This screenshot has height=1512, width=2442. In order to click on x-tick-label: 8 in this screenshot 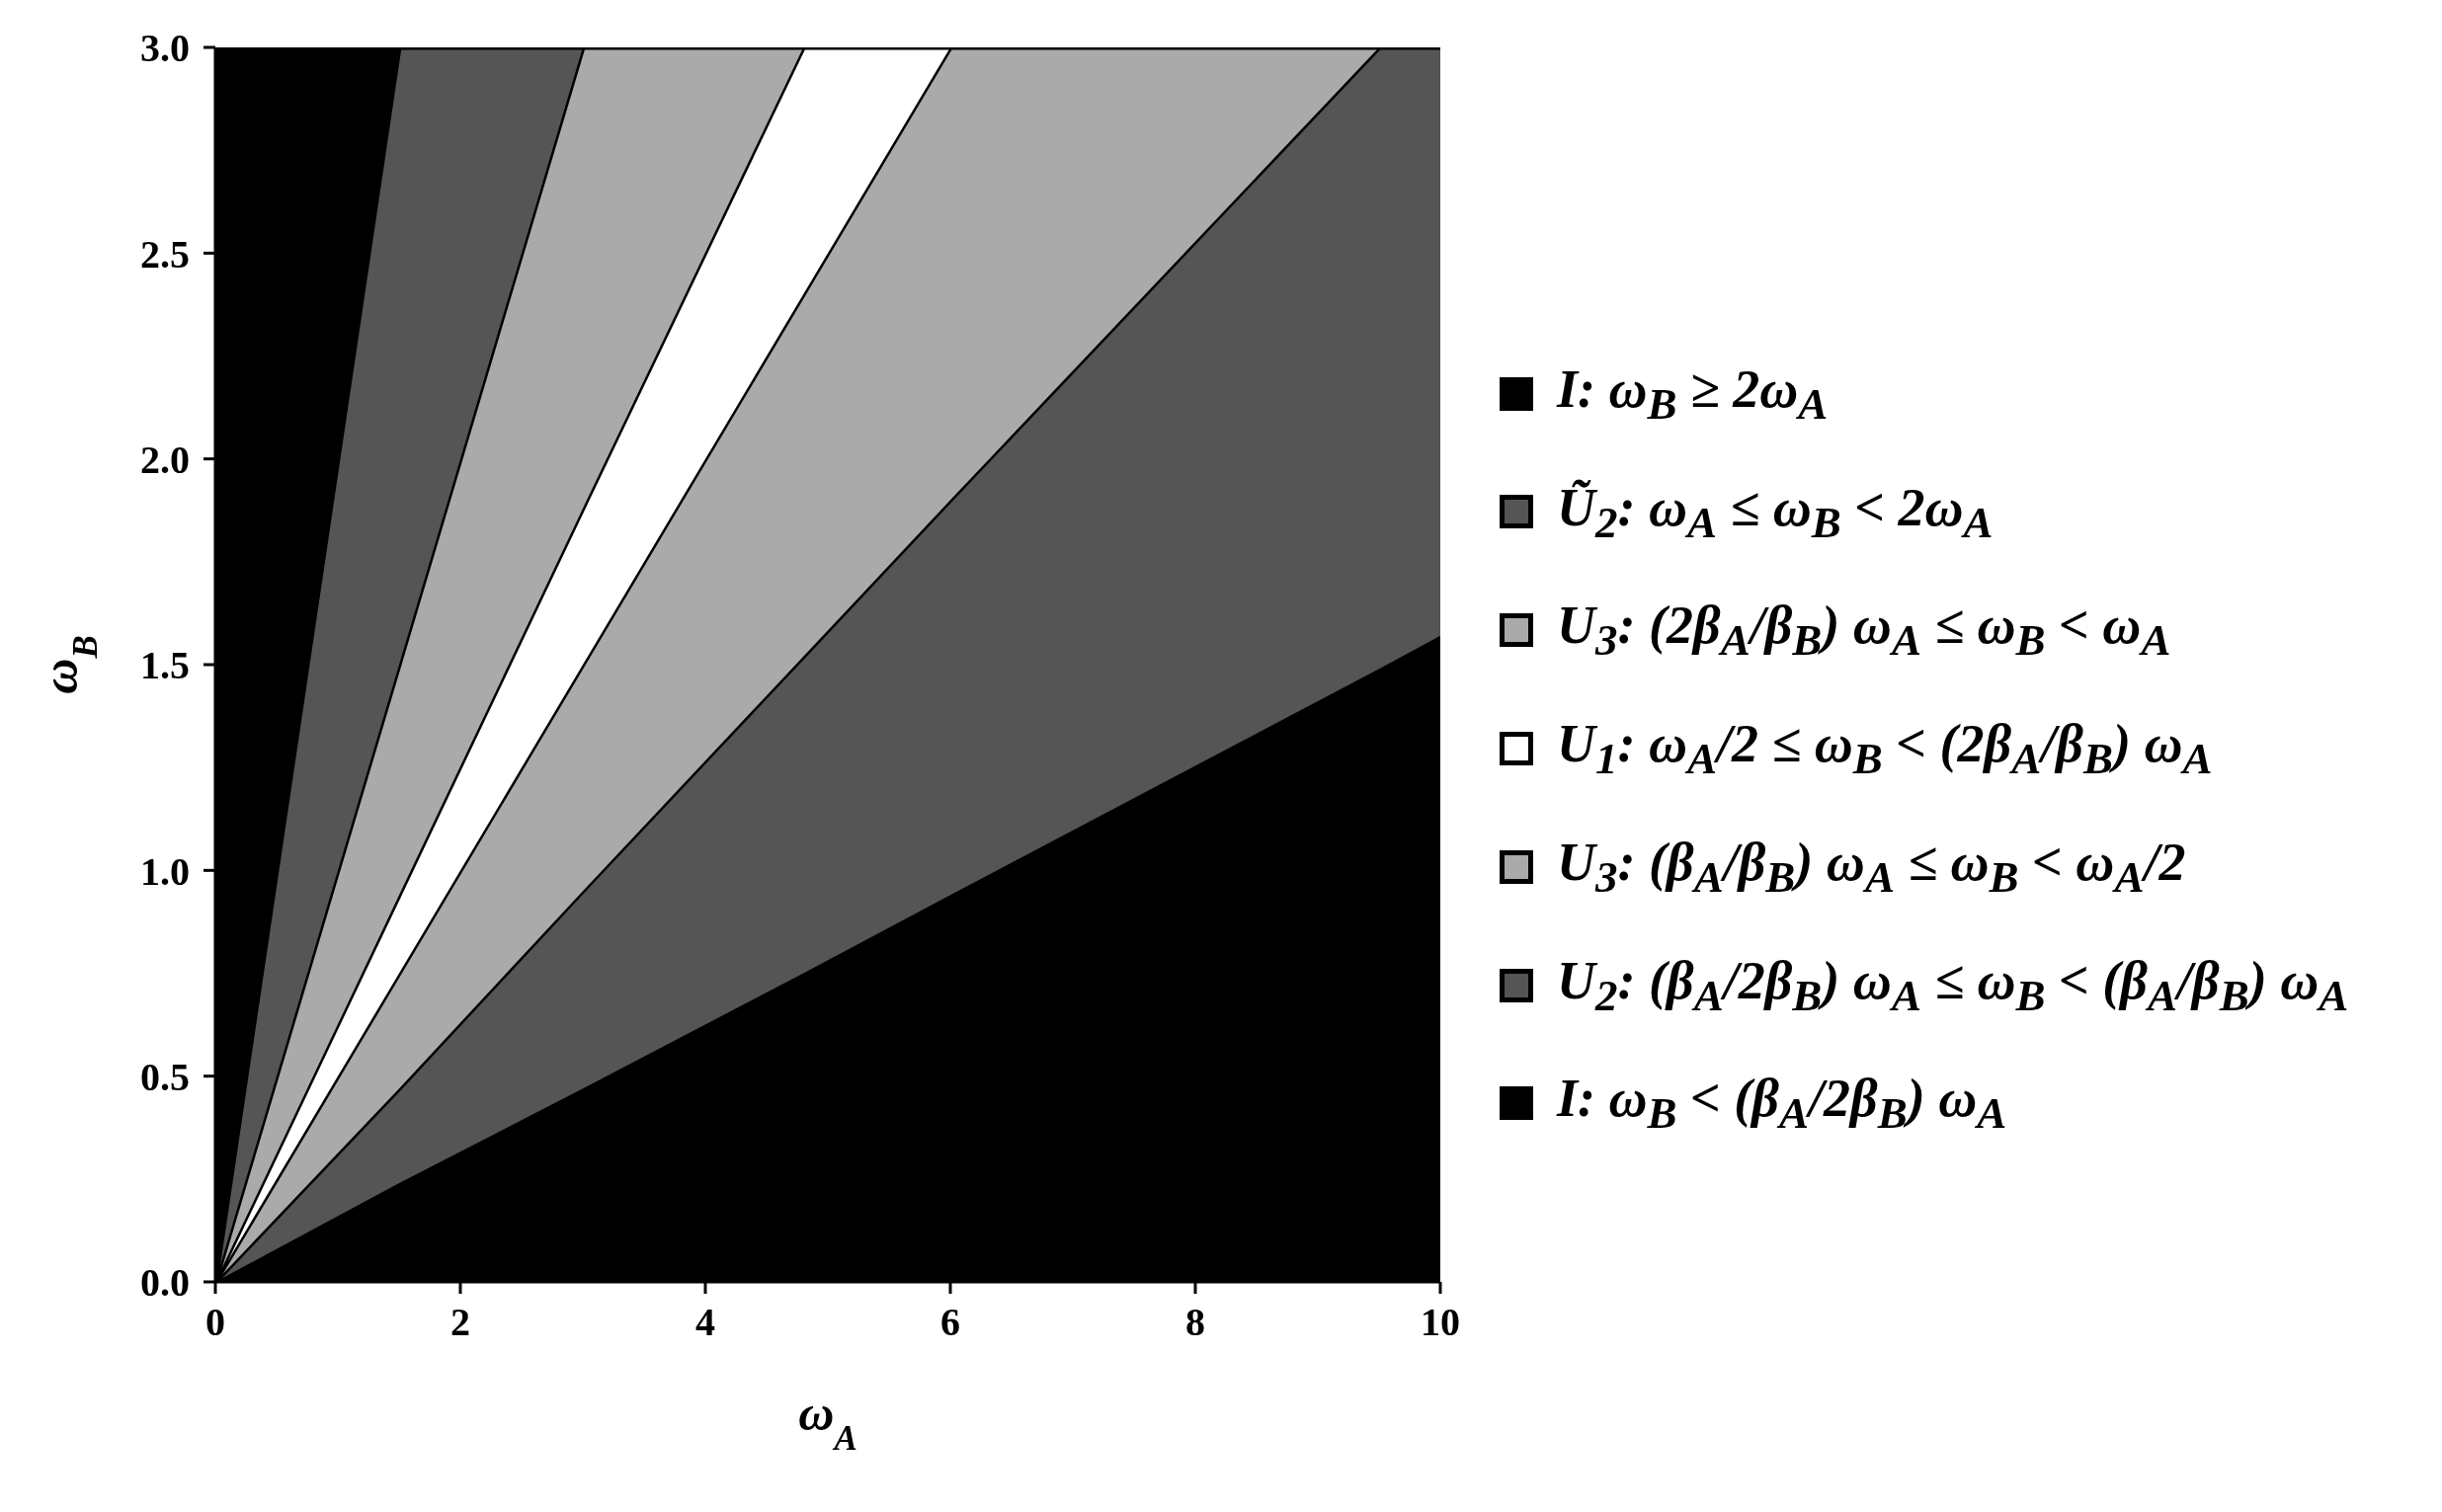, I will do `click(1195, 1323)`.